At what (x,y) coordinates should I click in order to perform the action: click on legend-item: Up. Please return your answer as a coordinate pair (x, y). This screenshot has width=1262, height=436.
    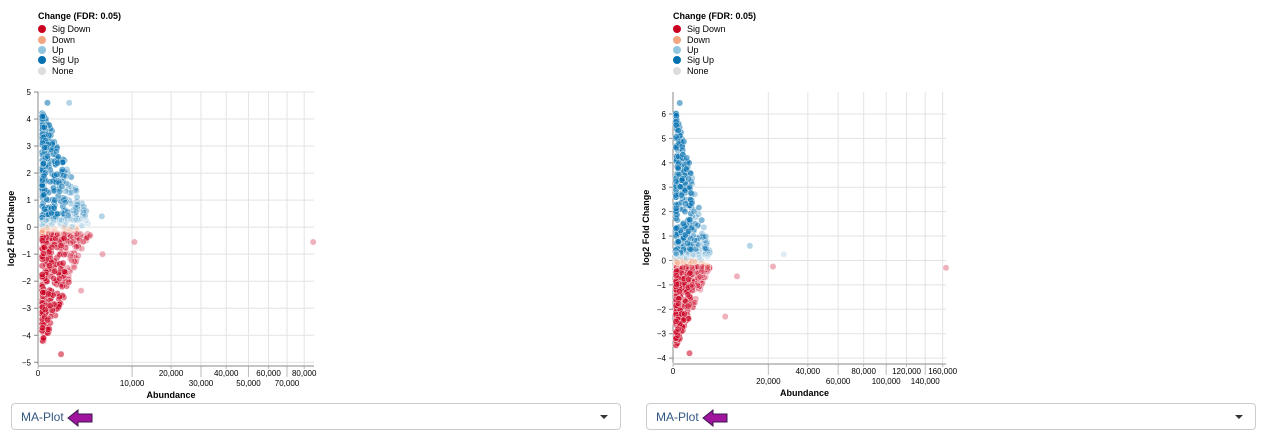
    Looking at the image, I should click on (79, 50).